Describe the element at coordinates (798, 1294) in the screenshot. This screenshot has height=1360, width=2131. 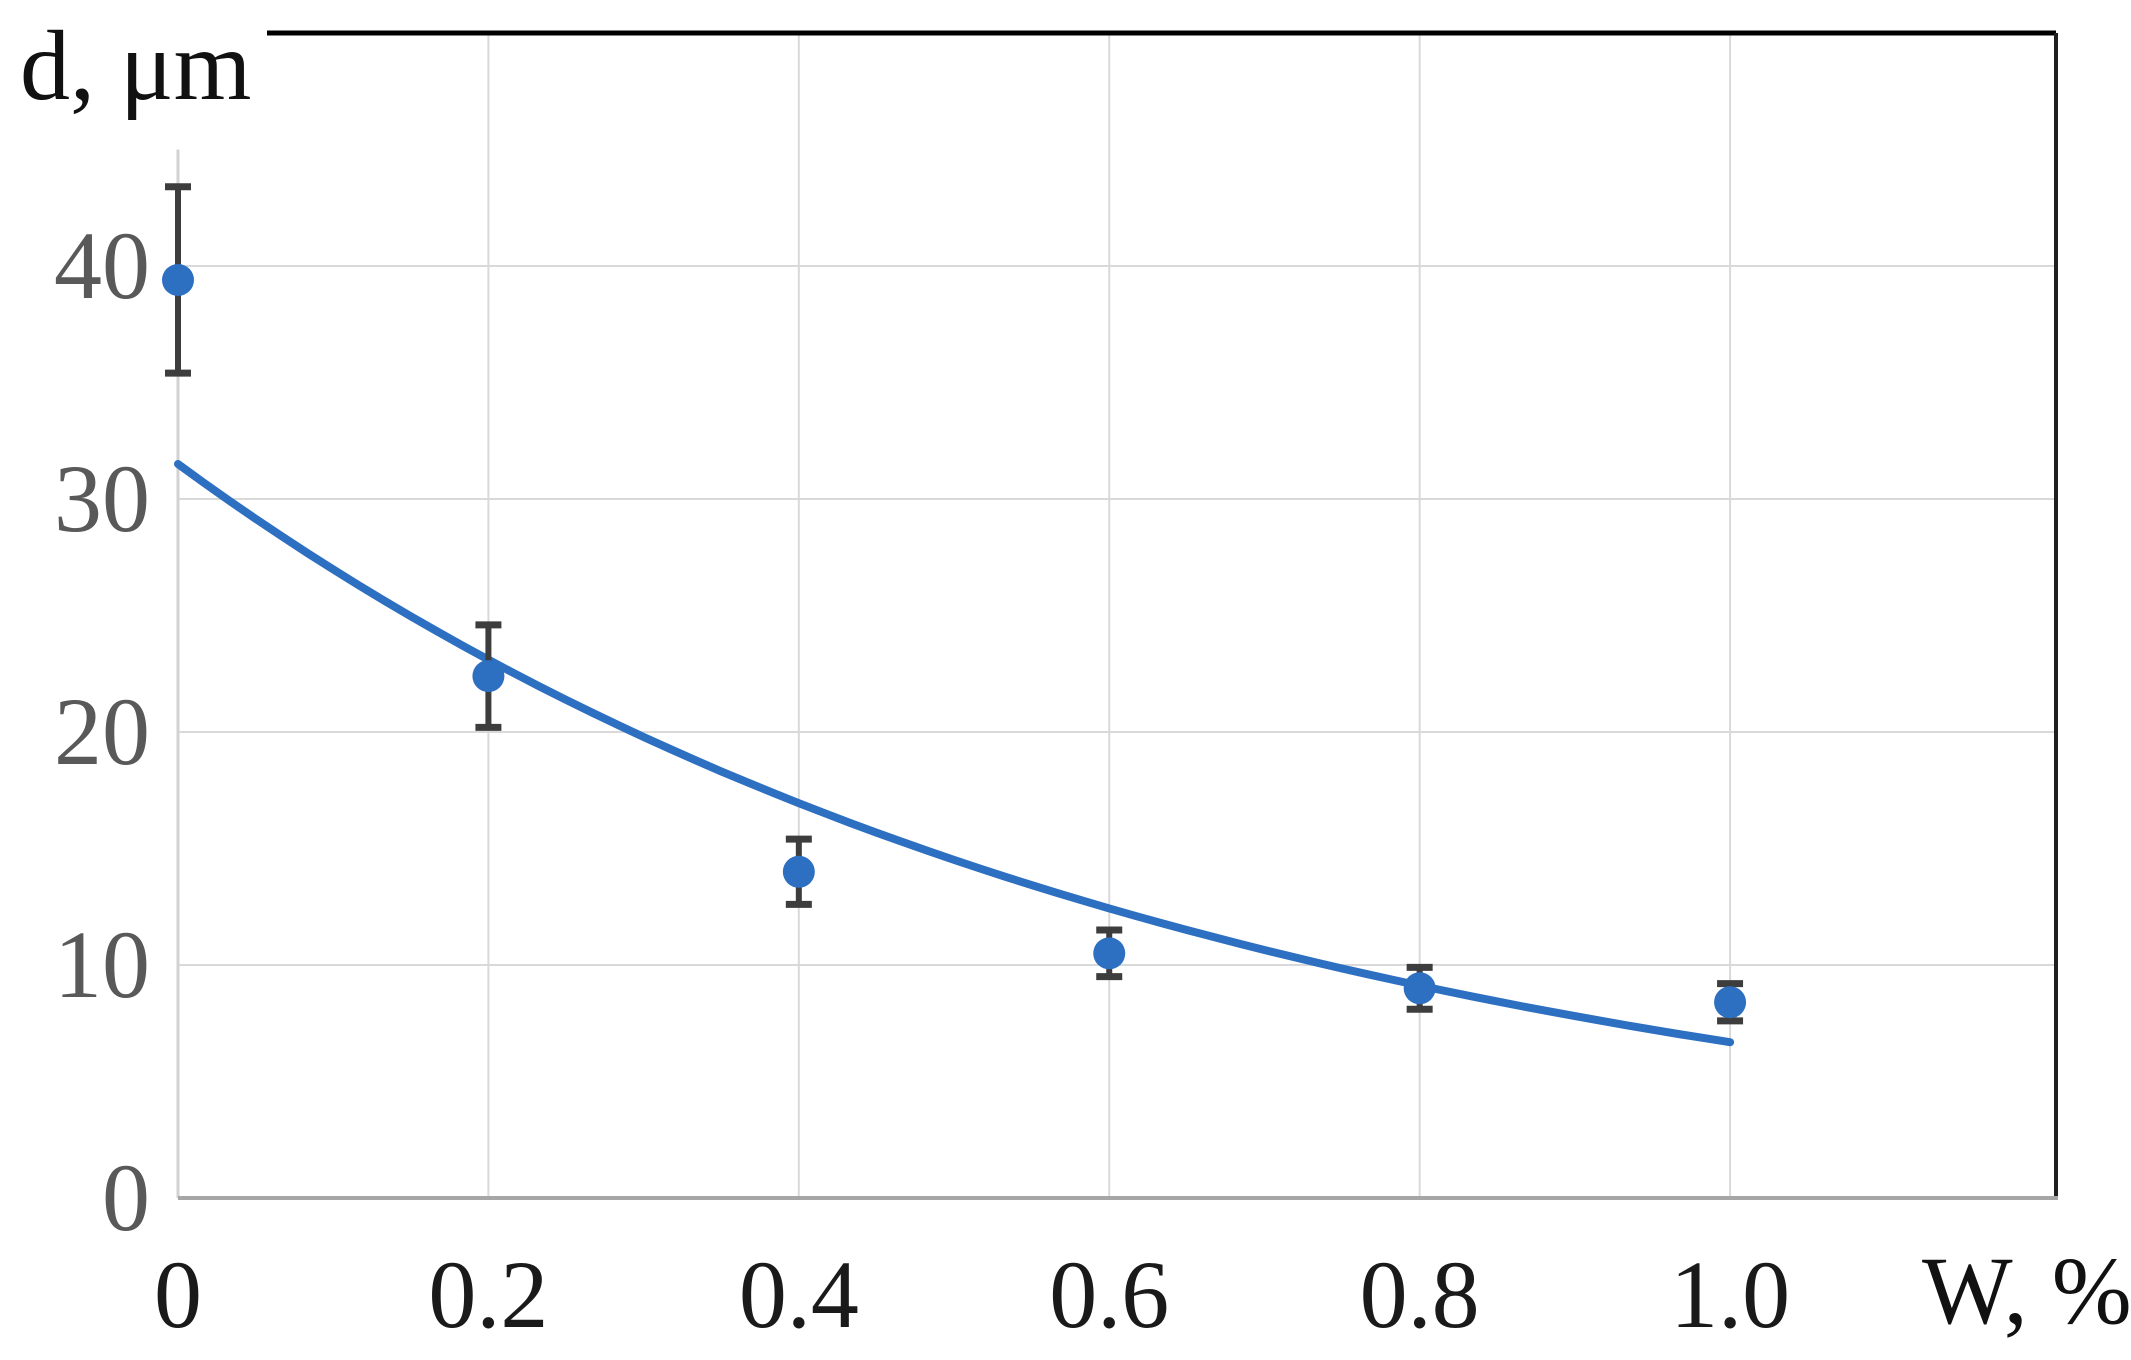
I see `x-tick-label: 0.4` at that location.